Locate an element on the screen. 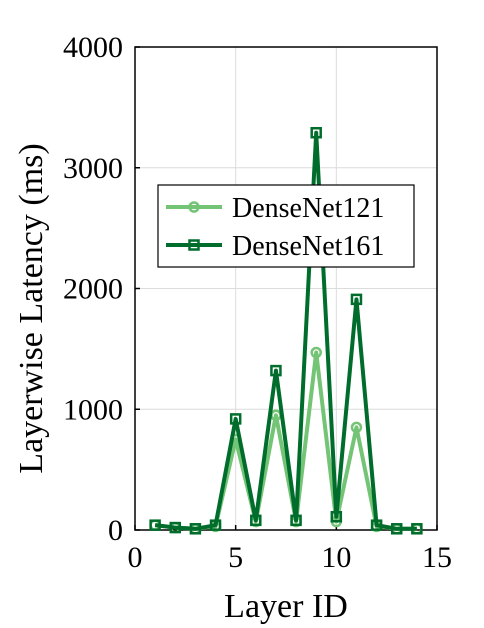  x-tick-label: 15 is located at coordinates (437, 557).